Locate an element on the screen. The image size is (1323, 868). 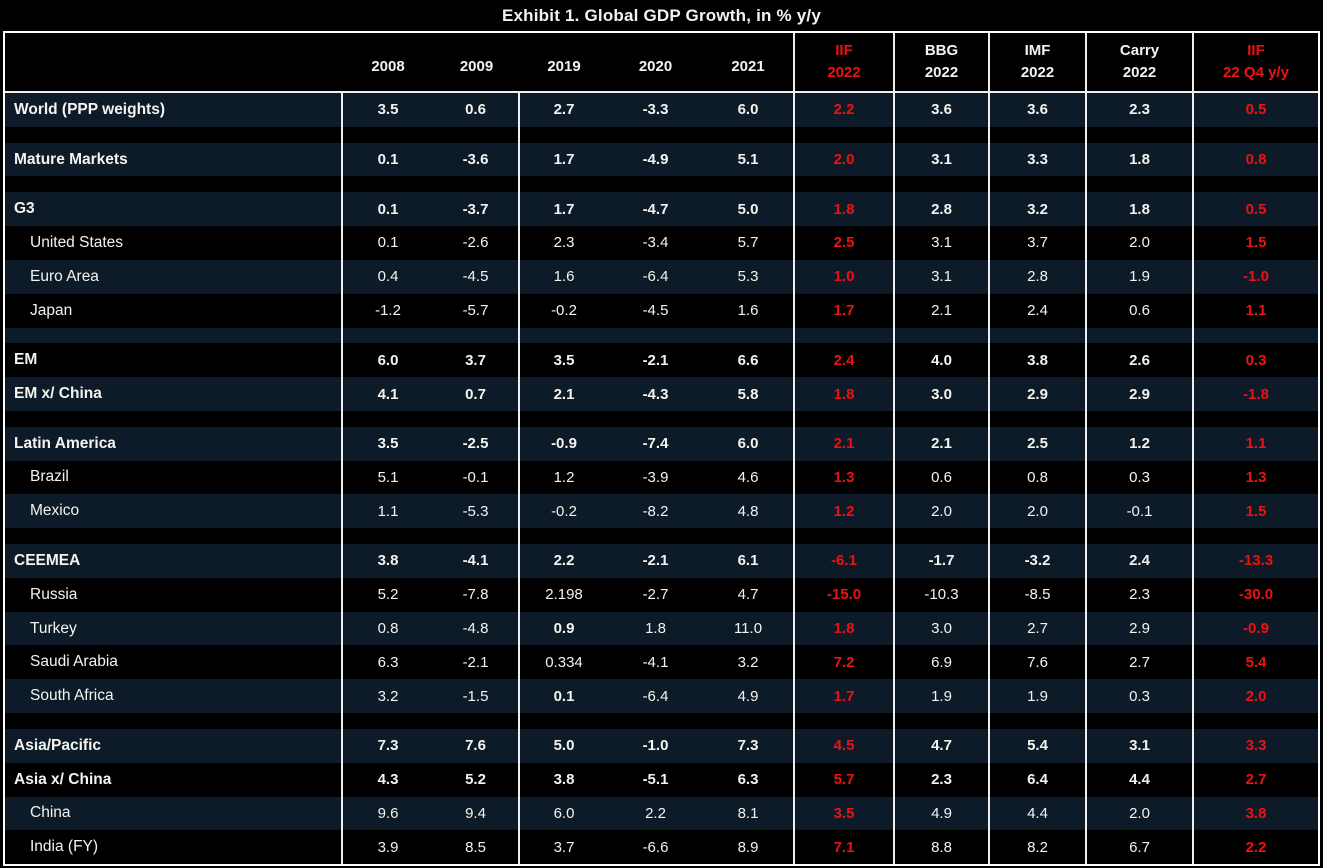
cell-bbg_2022: 3.6 is located at coordinates (942, 110).